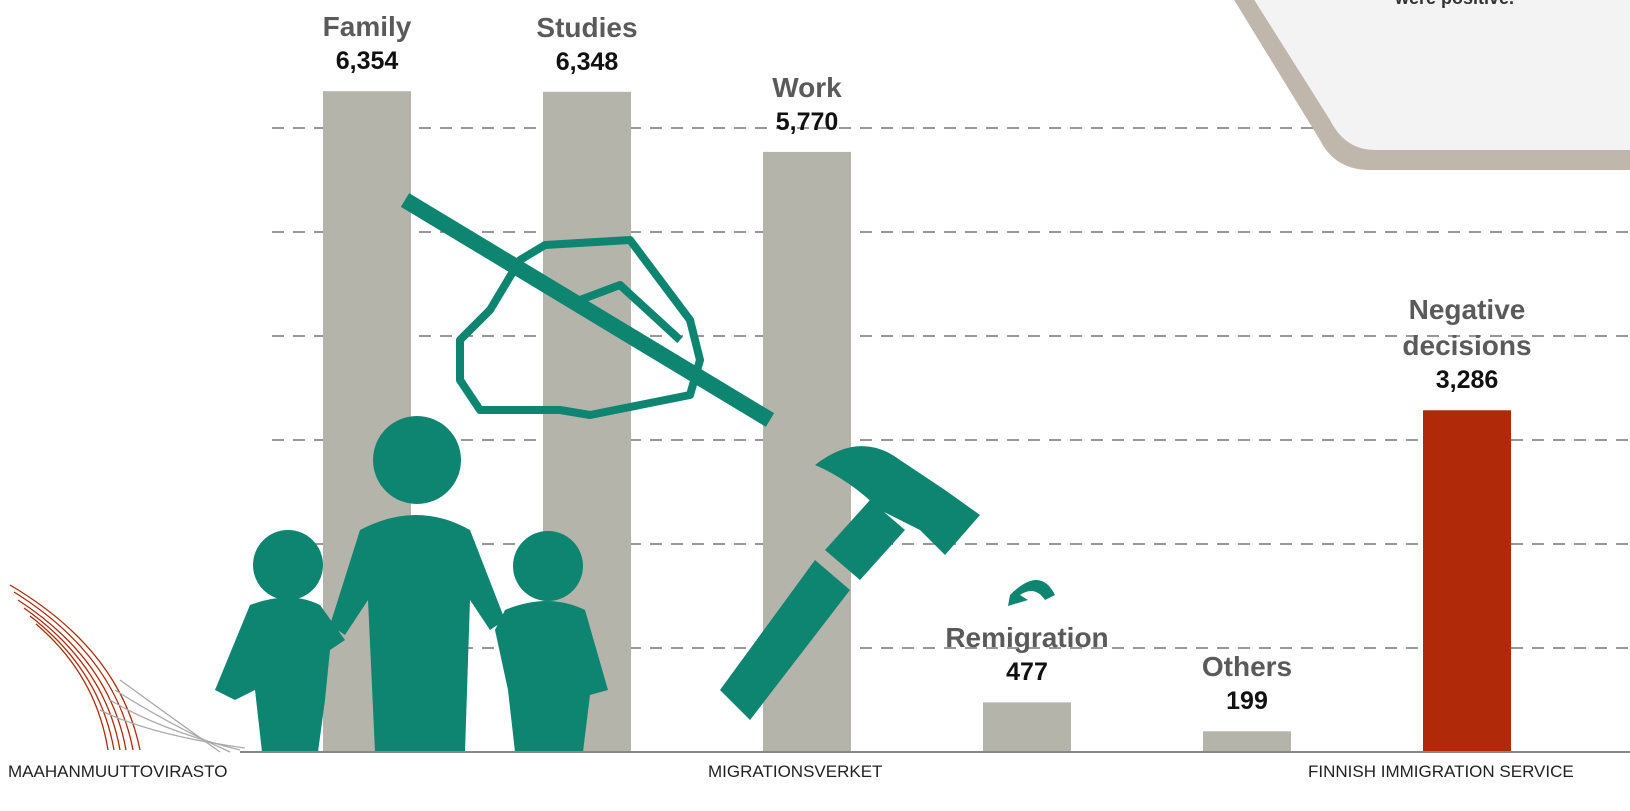 The height and width of the screenshot is (811, 1630). Describe the element at coordinates (1442, 75) in the screenshot. I see `callout-box` at that location.